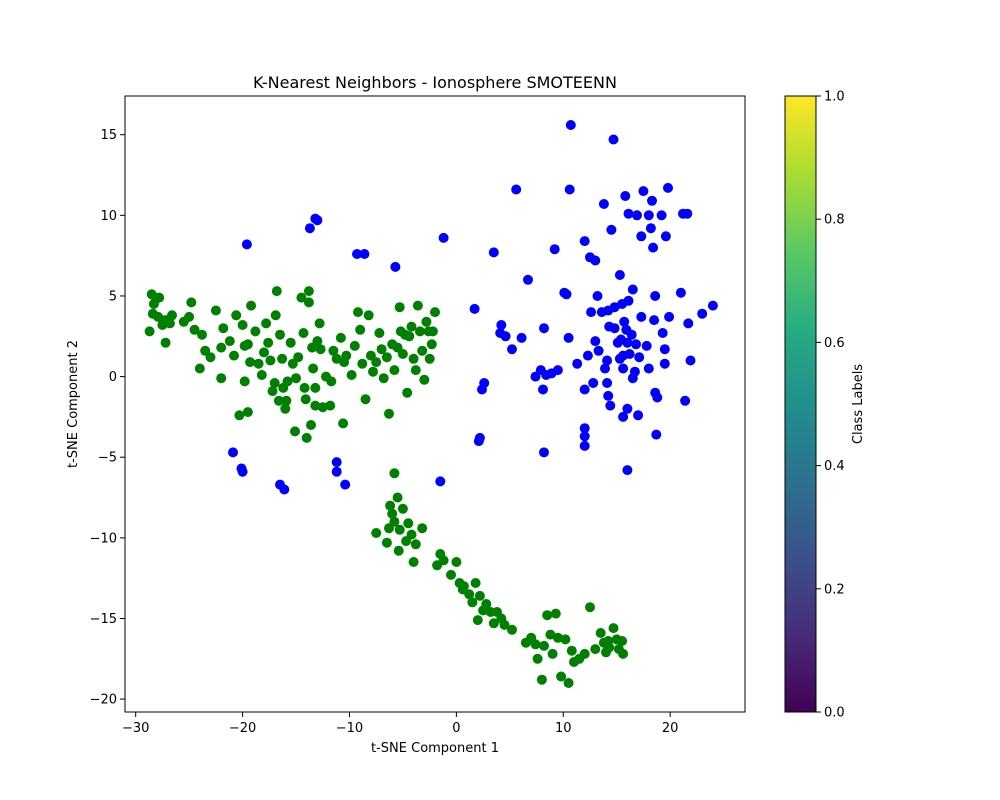 Image resolution: width=1000 pixels, height=800 pixels. I want to click on y-tick-label: 15, so click(108, 135).